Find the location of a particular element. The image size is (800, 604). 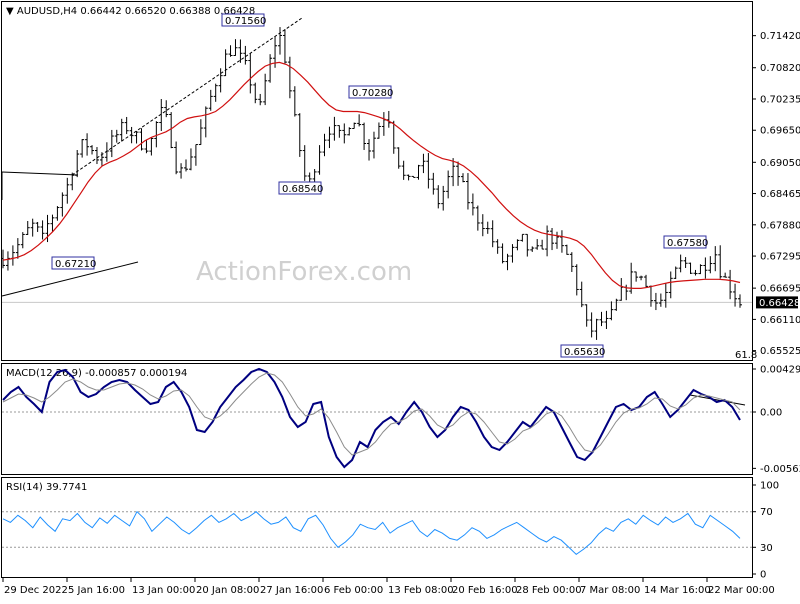

svg-text: 0.67580 is located at coordinates (687, 243).